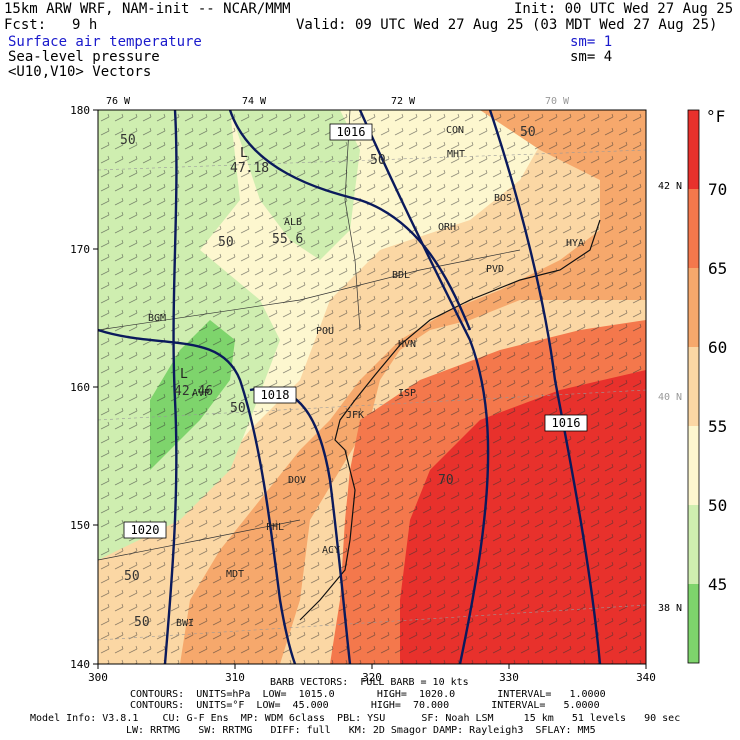 The image size is (740, 740). What do you see at coordinates (118, 101) in the screenshot?
I see `longitude-label: 76 W` at bounding box center [118, 101].